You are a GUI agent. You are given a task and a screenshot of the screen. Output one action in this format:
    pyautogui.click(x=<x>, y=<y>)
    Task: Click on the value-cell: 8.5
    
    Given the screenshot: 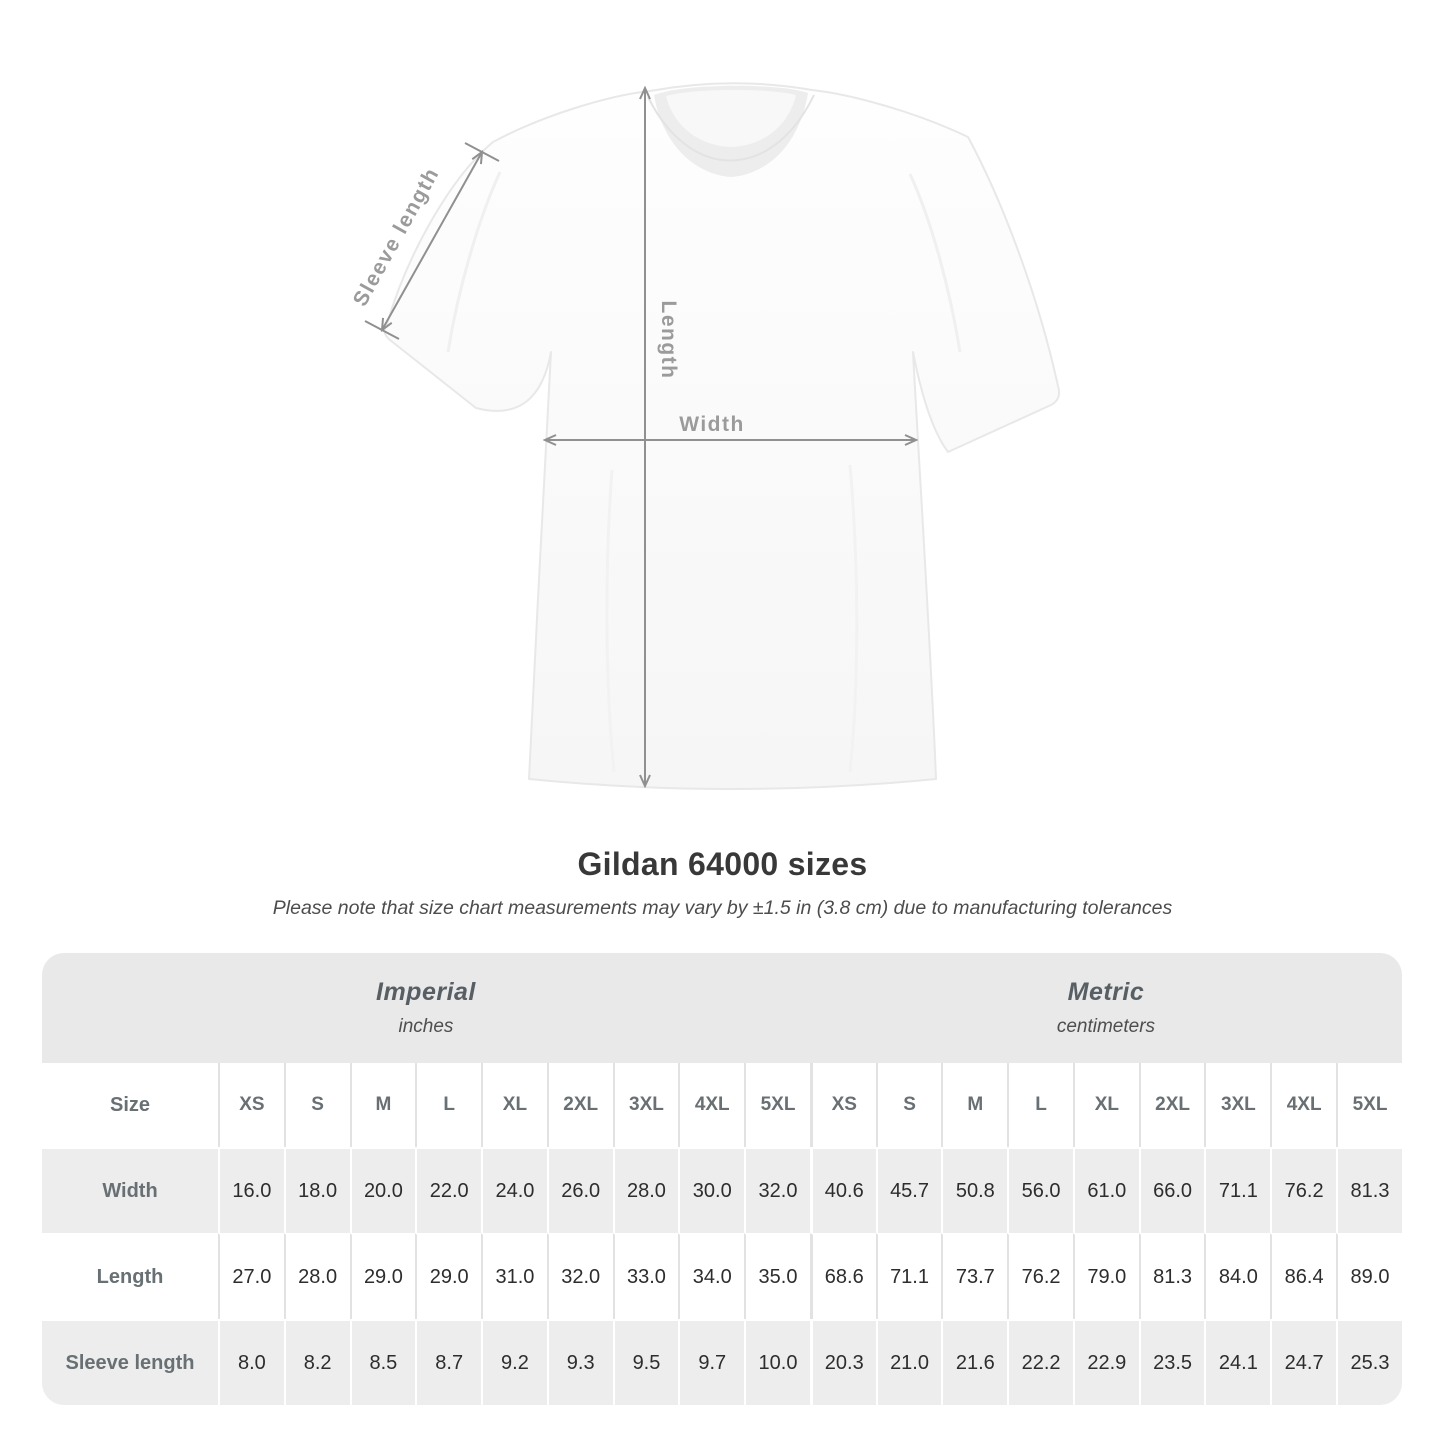 What is the action you would take?
    pyautogui.click(x=382, y=1362)
    